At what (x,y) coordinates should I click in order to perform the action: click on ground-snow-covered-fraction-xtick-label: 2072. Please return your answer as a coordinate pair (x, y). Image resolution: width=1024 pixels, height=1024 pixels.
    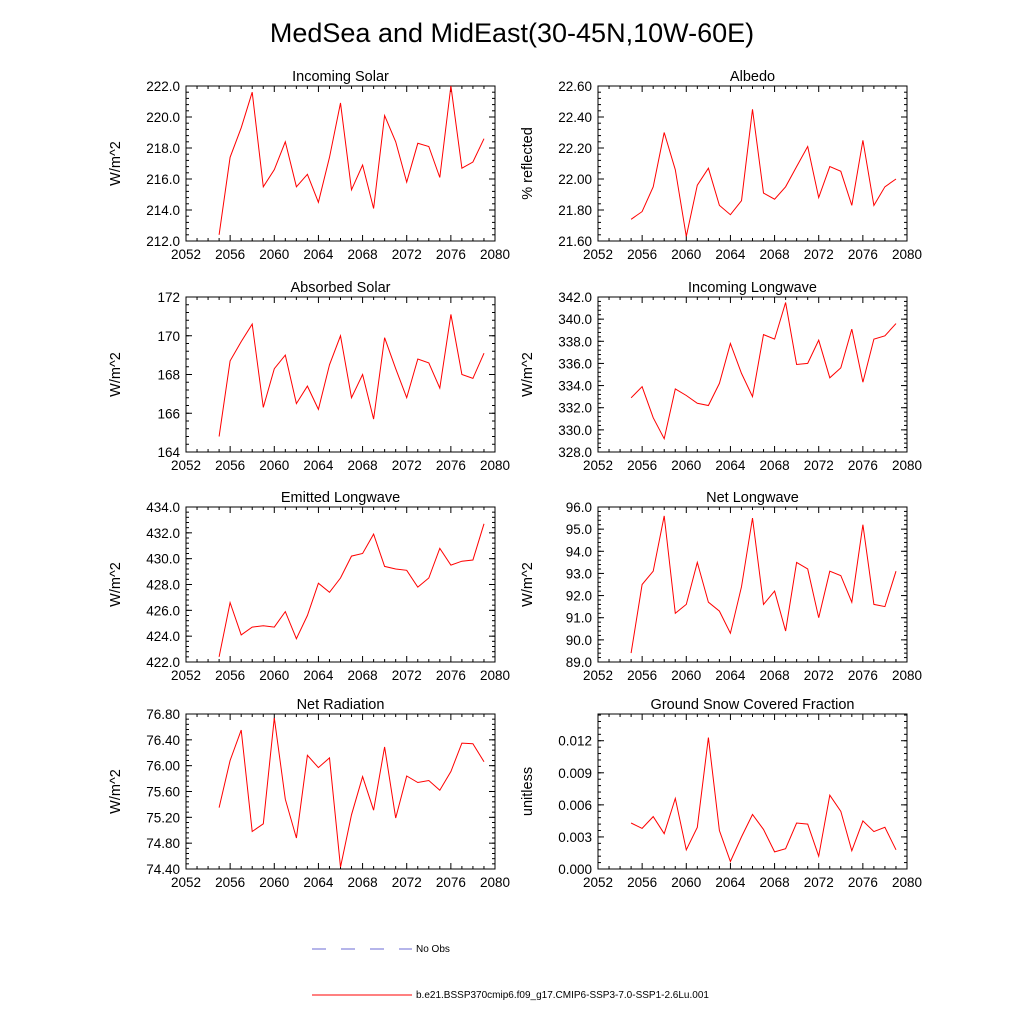
    Looking at the image, I should click on (819, 882).